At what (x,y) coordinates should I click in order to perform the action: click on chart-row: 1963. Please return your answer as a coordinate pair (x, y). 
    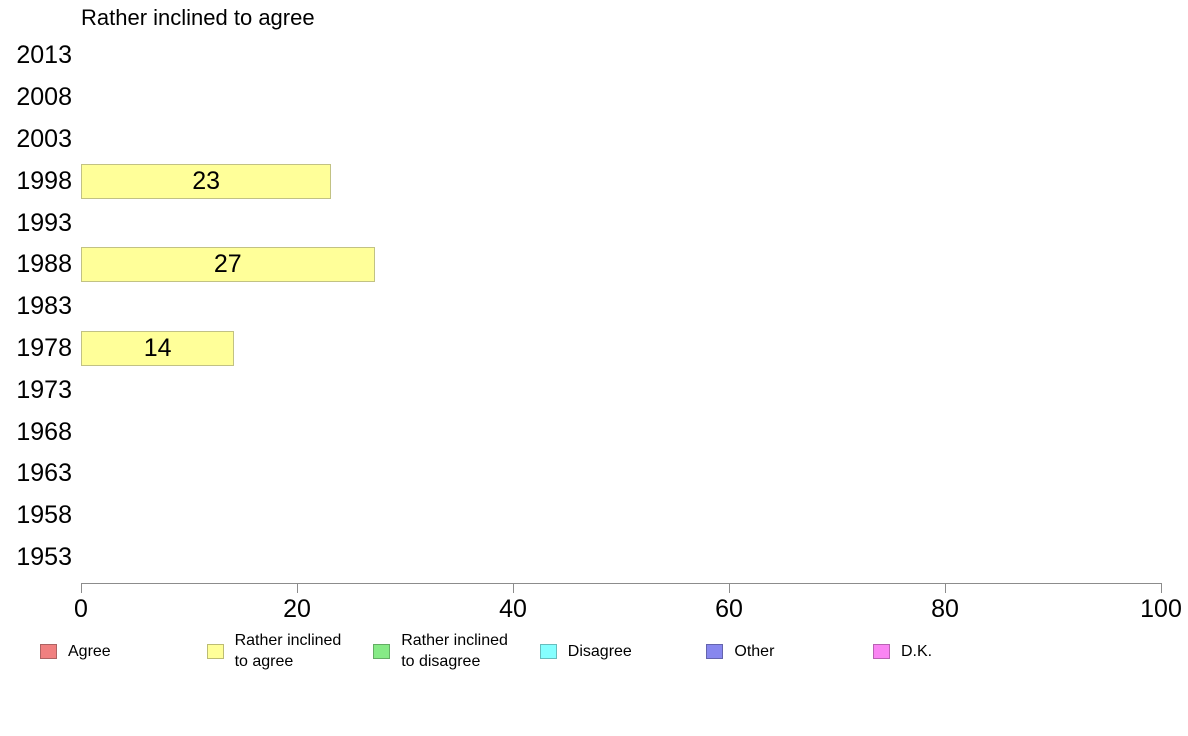
    Looking at the image, I should click on (580, 474).